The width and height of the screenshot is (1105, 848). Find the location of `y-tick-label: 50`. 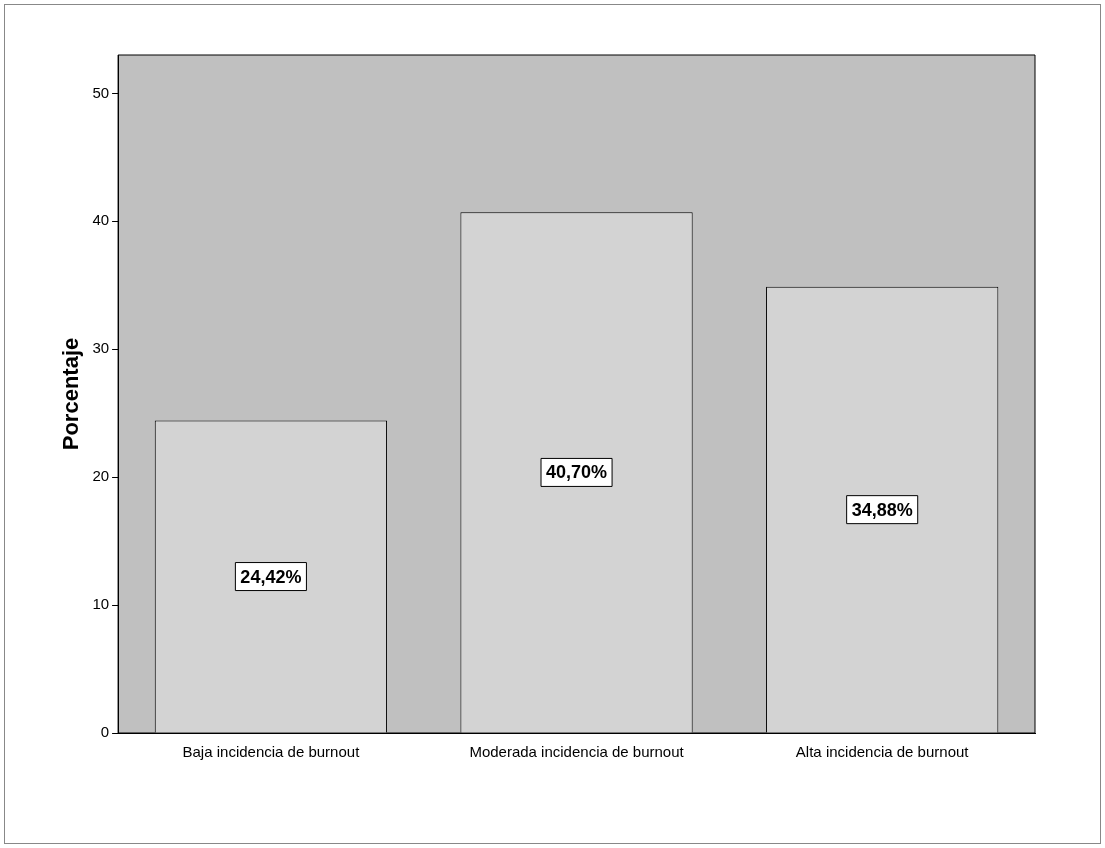

y-tick-label: 50 is located at coordinates (101, 92).